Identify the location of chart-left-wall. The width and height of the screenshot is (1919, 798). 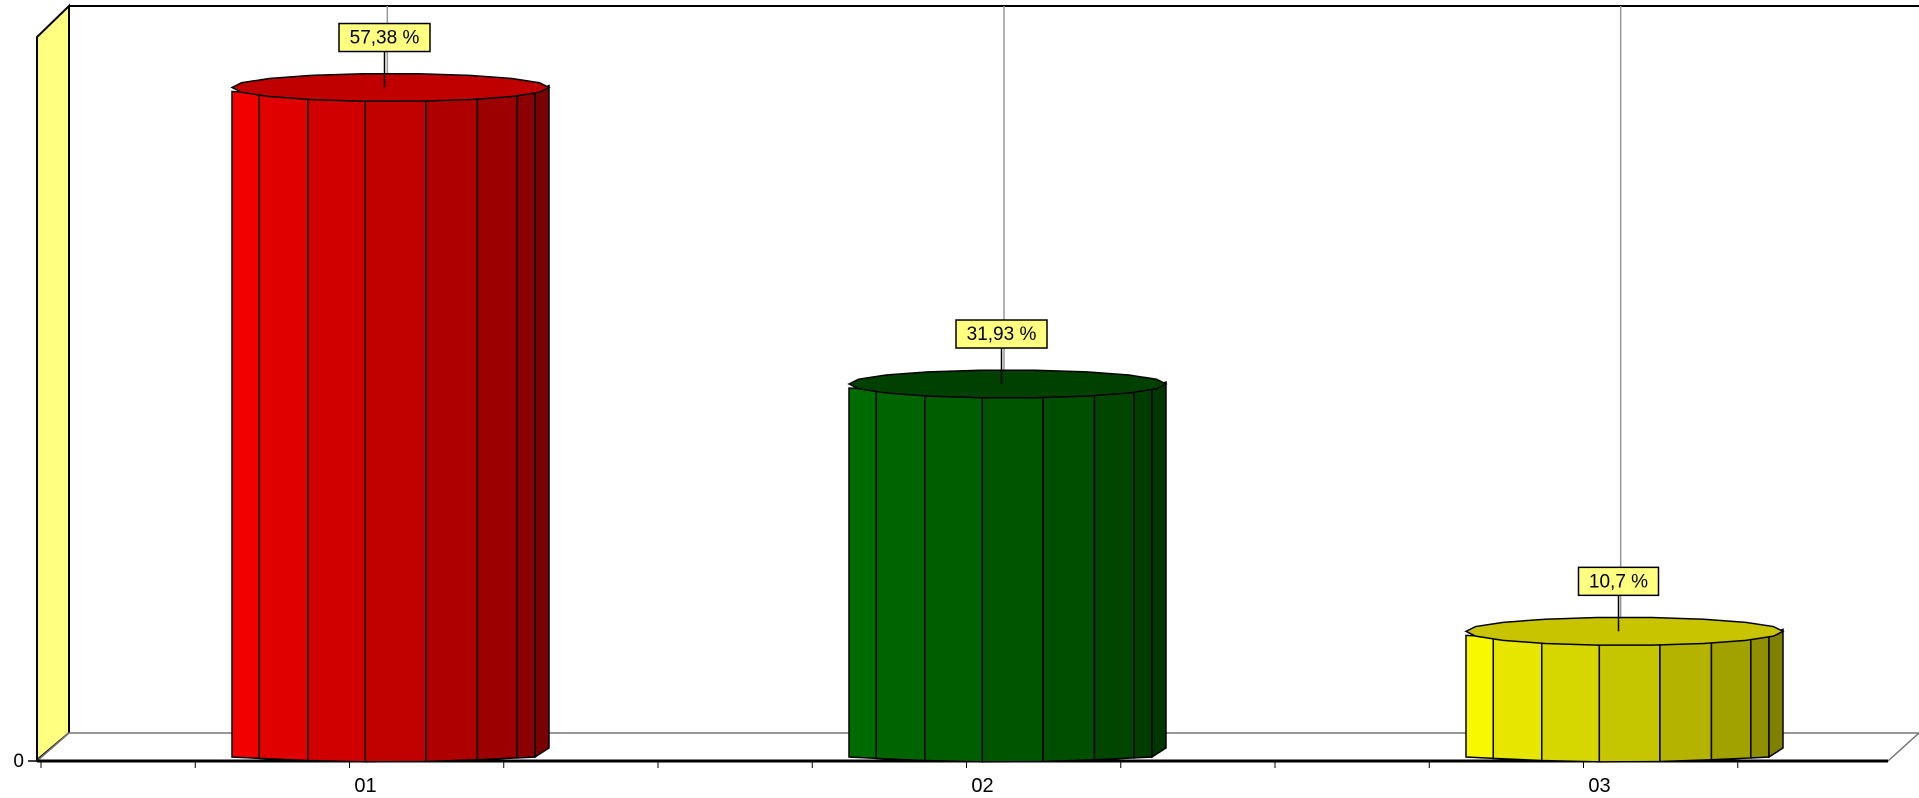
(53, 383).